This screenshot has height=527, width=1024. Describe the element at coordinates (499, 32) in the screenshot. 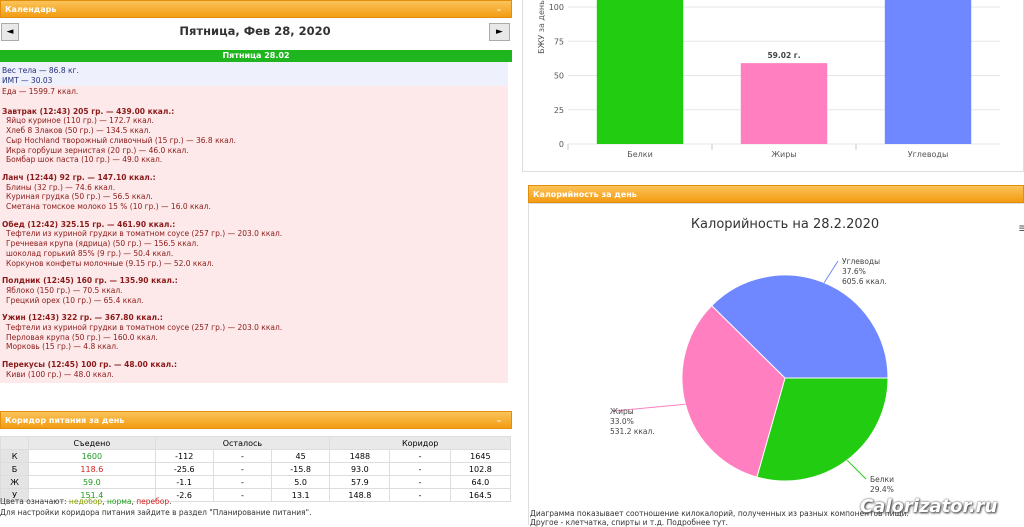

I see `next-button: ►` at that location.